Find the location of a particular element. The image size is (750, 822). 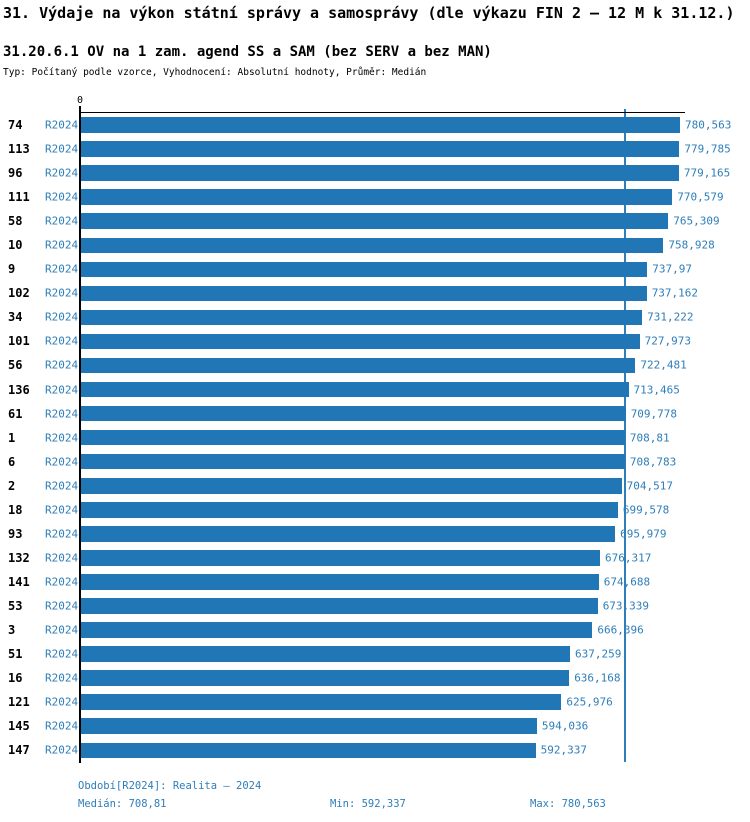

bar-value-label: 770,579 is located at coordinates (700, 197).